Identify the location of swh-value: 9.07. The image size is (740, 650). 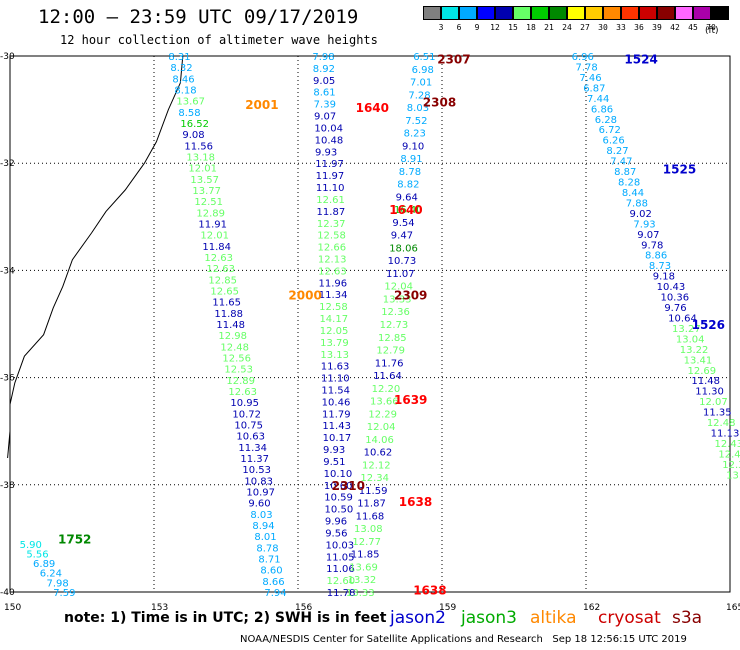
(325, 117).